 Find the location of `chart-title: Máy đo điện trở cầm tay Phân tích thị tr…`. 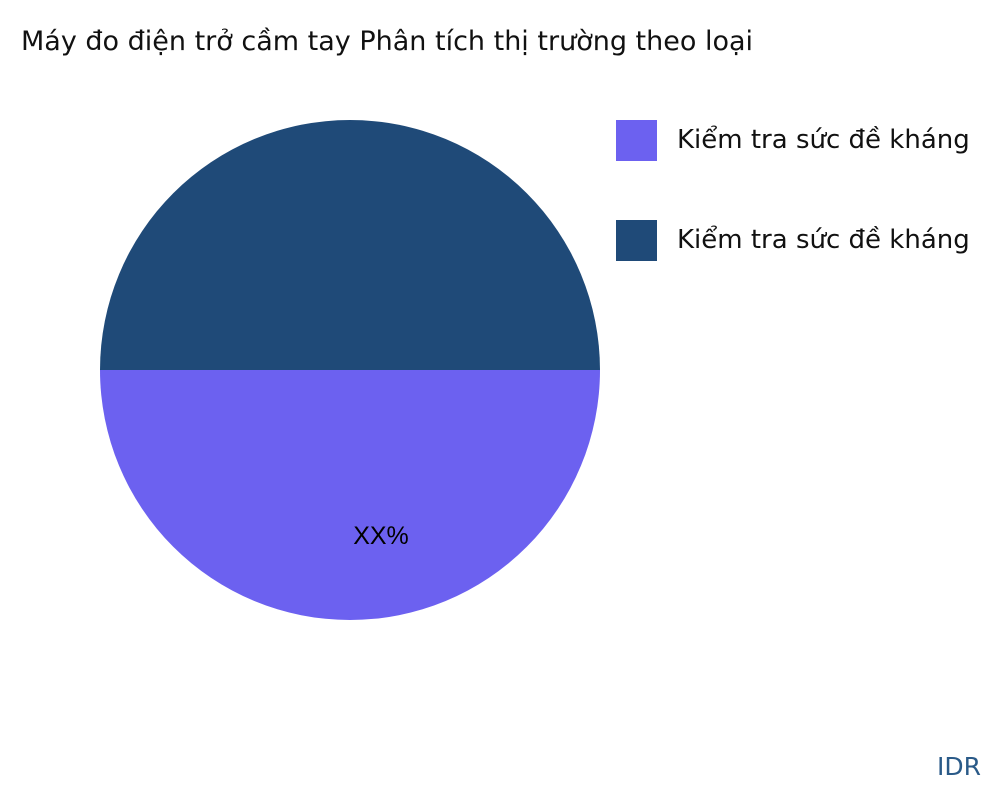

chart-title: Máy đo điện trở cầm tay Phân tích thị tr… is located at coordinates (387, 41).